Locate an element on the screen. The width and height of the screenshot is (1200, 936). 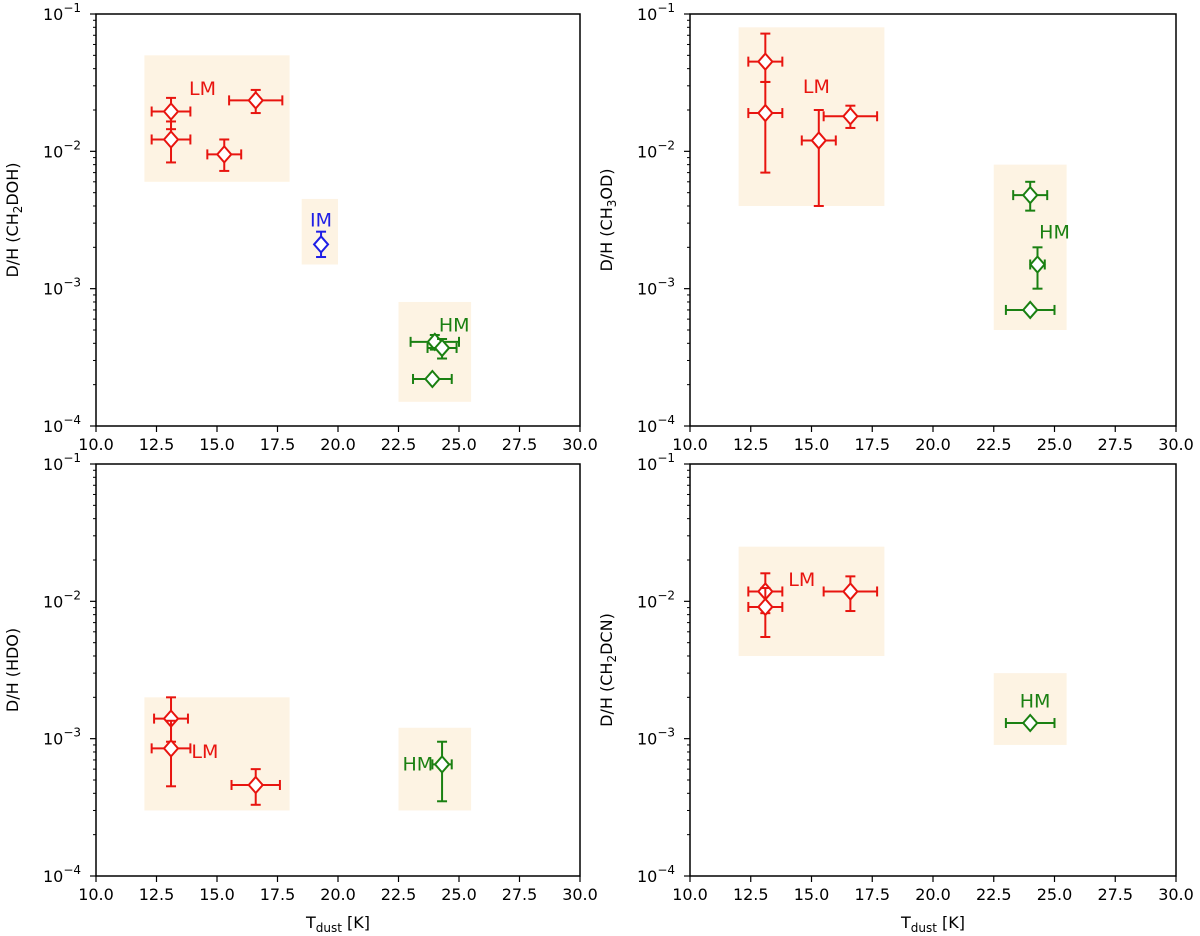
group-label-im: IM is located at coordinates (321, 220).